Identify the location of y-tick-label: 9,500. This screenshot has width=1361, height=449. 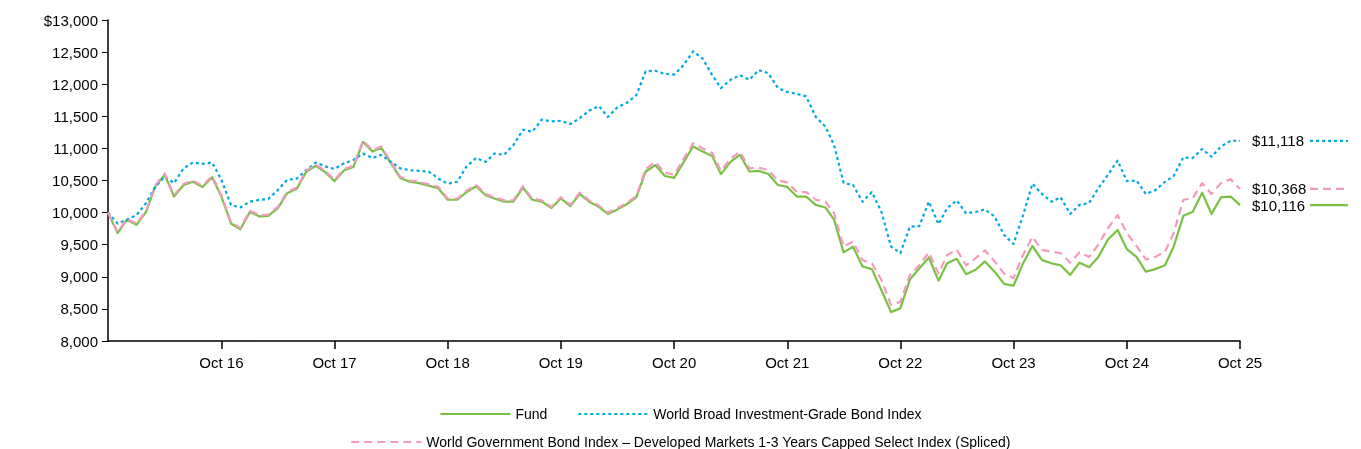
(79, 245).